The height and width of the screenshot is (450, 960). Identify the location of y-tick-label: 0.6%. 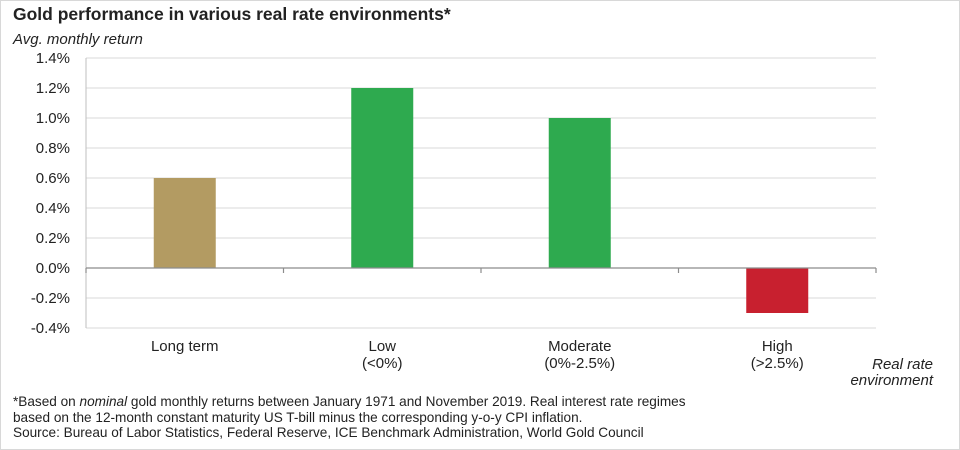
(53, 178).